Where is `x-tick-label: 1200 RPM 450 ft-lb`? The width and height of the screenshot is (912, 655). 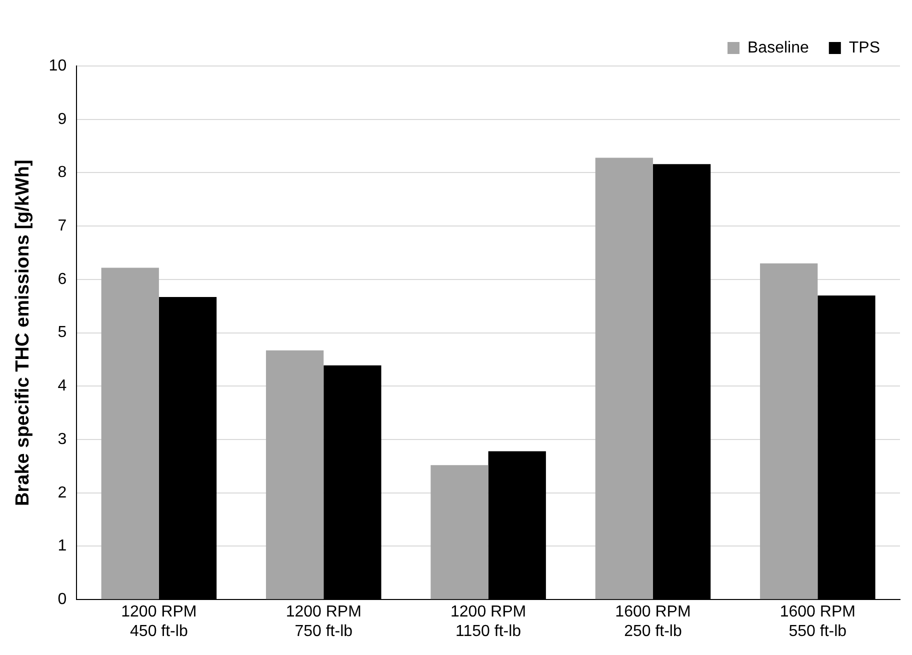 x-tick-label: 1200 RPM 450 ft-lb is located at coordinates (159, 622).